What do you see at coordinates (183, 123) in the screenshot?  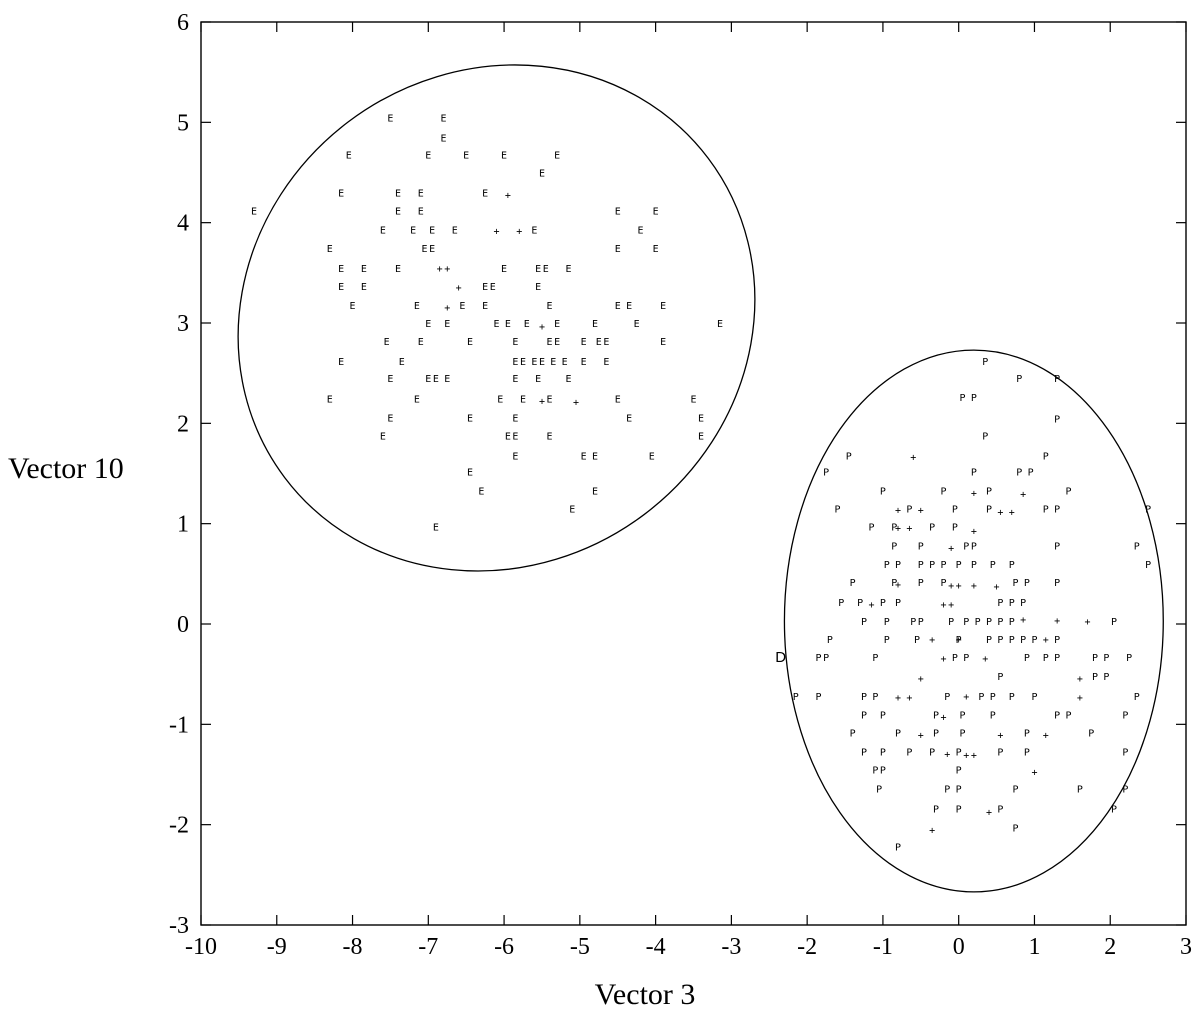 I see `y-tick-label: 5` at bounding box center [183, 123].